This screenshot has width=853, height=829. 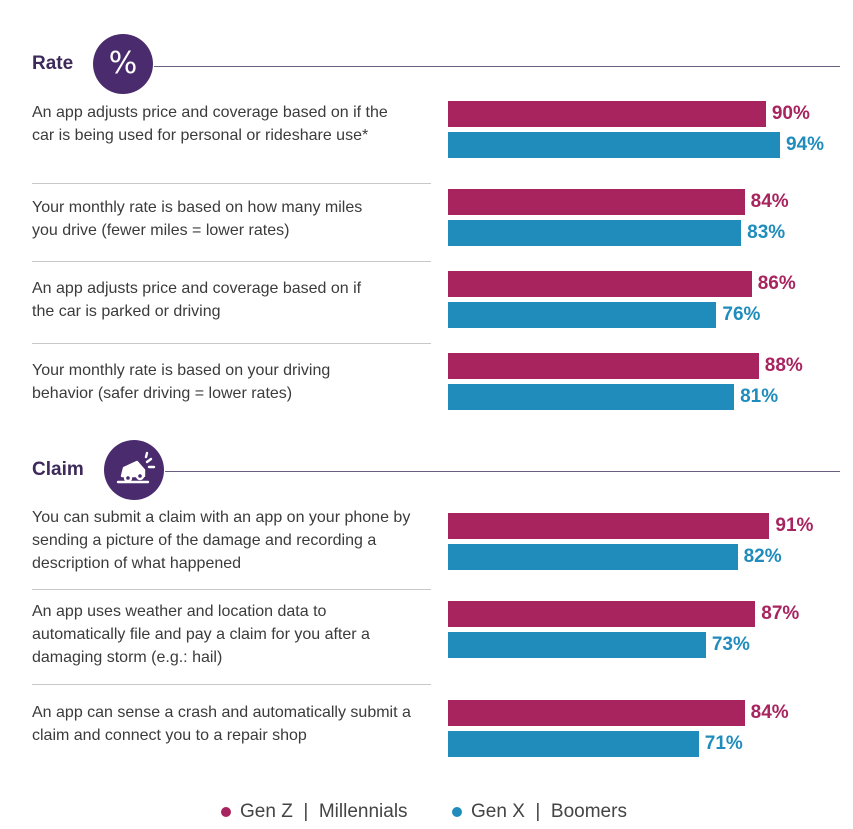 I want to click on section-rule-claim, so click(x=502, y=471).